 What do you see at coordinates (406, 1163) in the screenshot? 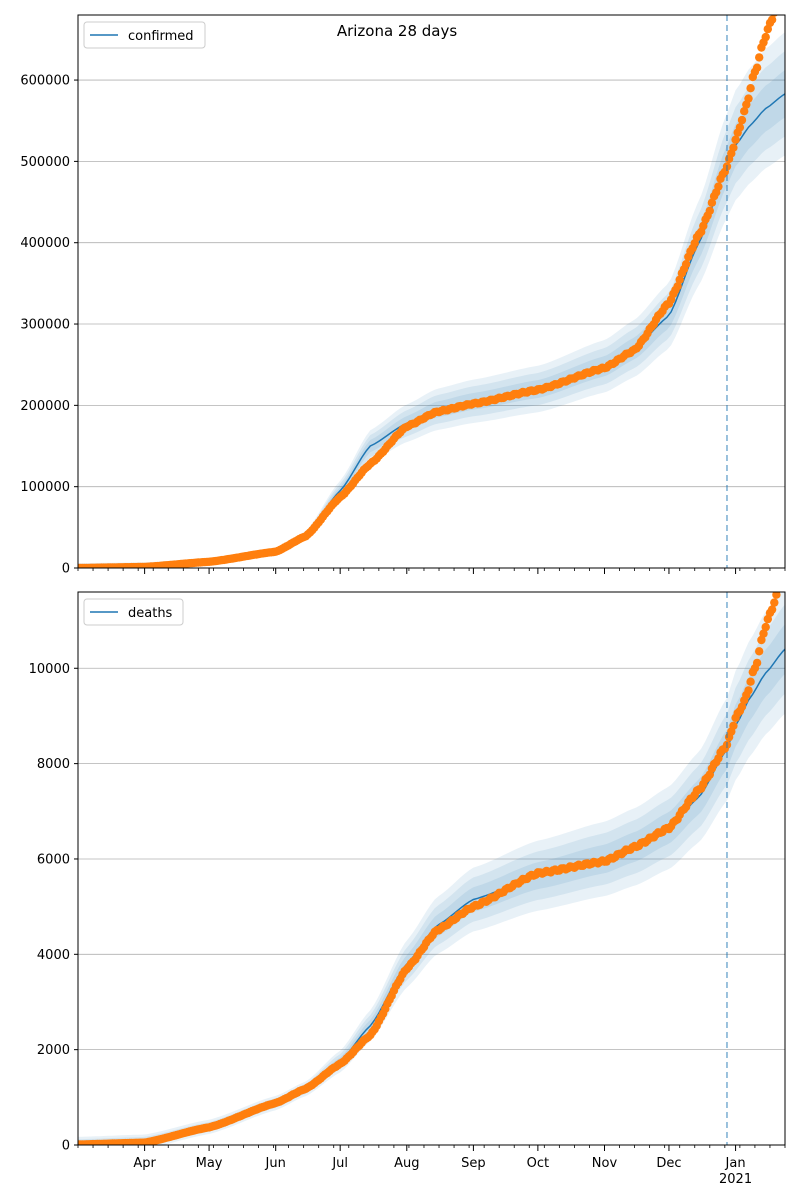
I see `x-tick-label: Aug` at bounding box center [406, 1163].